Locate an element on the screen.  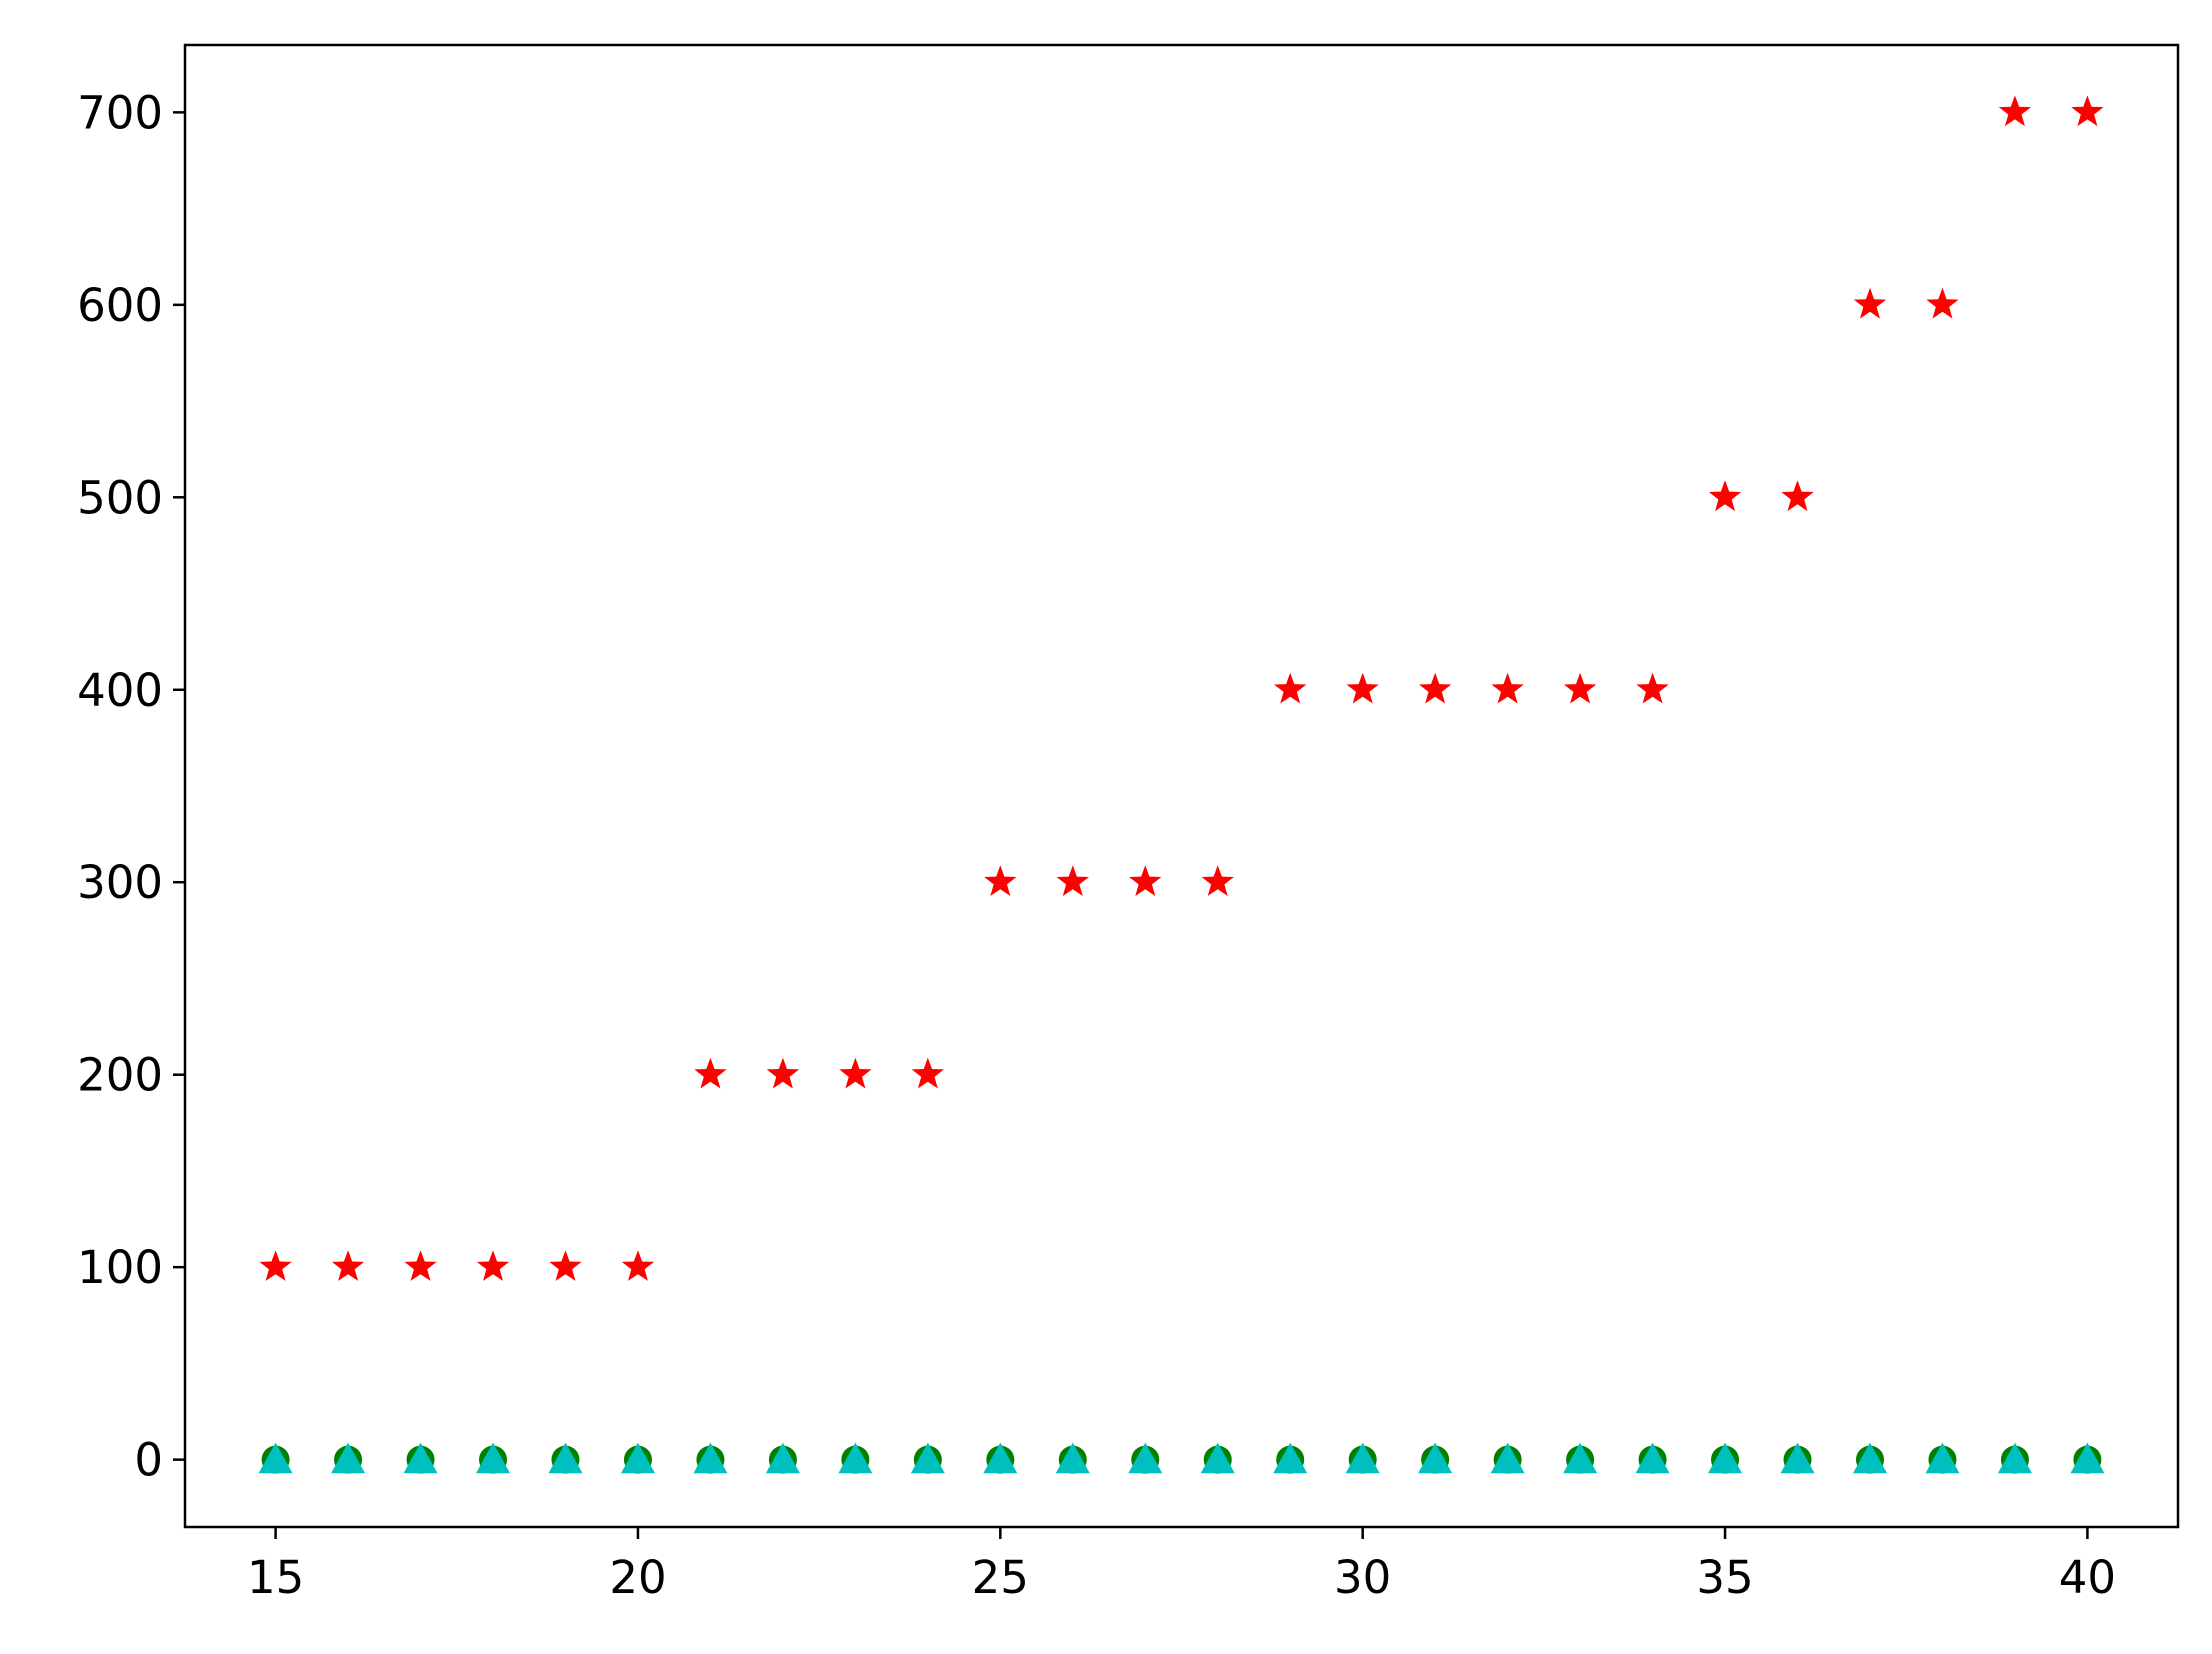
x-tick-label-30: 30 is located at coordinates (1362, 1577).